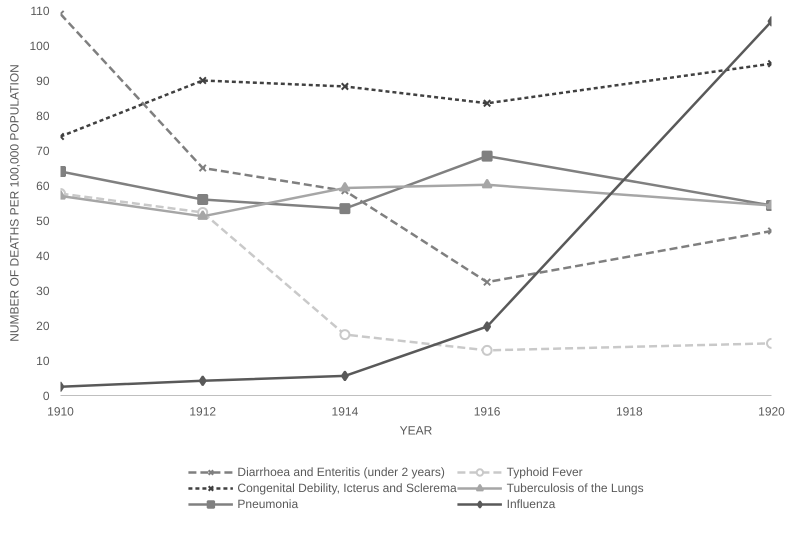  Describe the element at coordinates (416, 431) in the screenshot. I see `x-axis-title: YEAR` at that location.